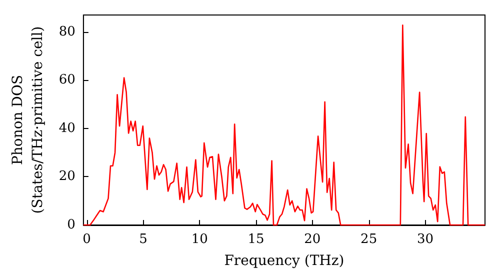 The height and width of the screenshot is (280, 500). Describe the element at coordinates (369, 239) in the screenshot. I see `x-tick-label: 25` at that location.